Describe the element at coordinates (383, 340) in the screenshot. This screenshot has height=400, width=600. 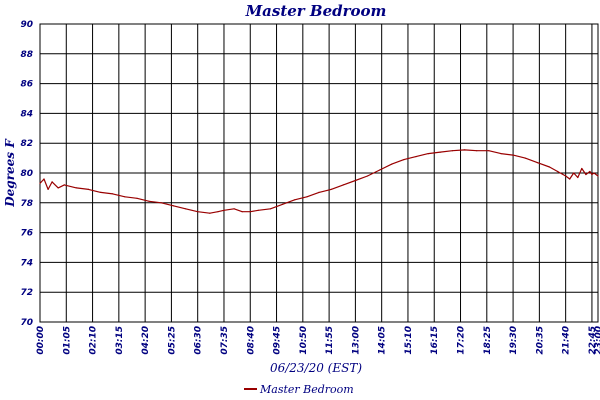
I see `x-tick-label: 14:05` at that location.